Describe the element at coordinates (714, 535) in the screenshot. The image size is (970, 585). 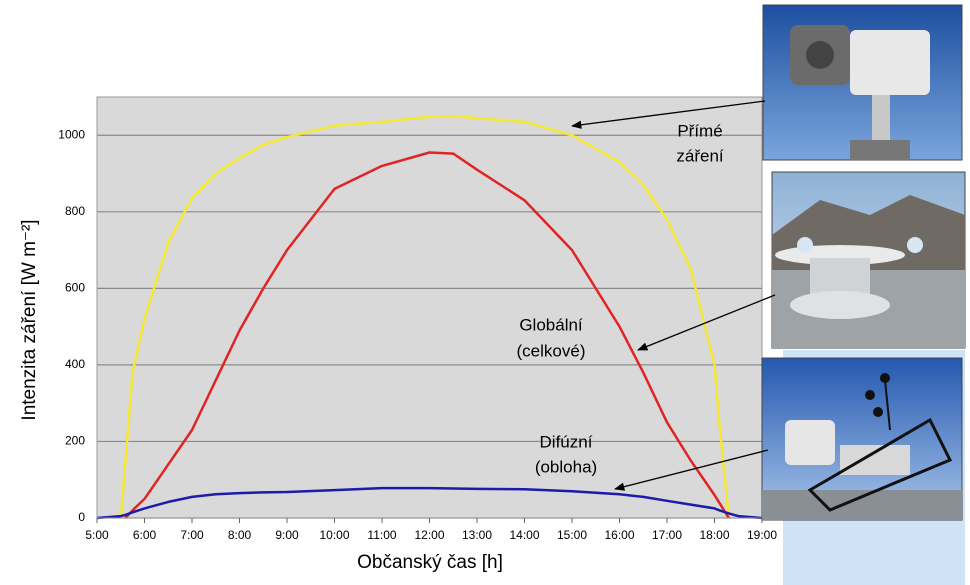
I see `x-tick-label: 18:00` at that location.